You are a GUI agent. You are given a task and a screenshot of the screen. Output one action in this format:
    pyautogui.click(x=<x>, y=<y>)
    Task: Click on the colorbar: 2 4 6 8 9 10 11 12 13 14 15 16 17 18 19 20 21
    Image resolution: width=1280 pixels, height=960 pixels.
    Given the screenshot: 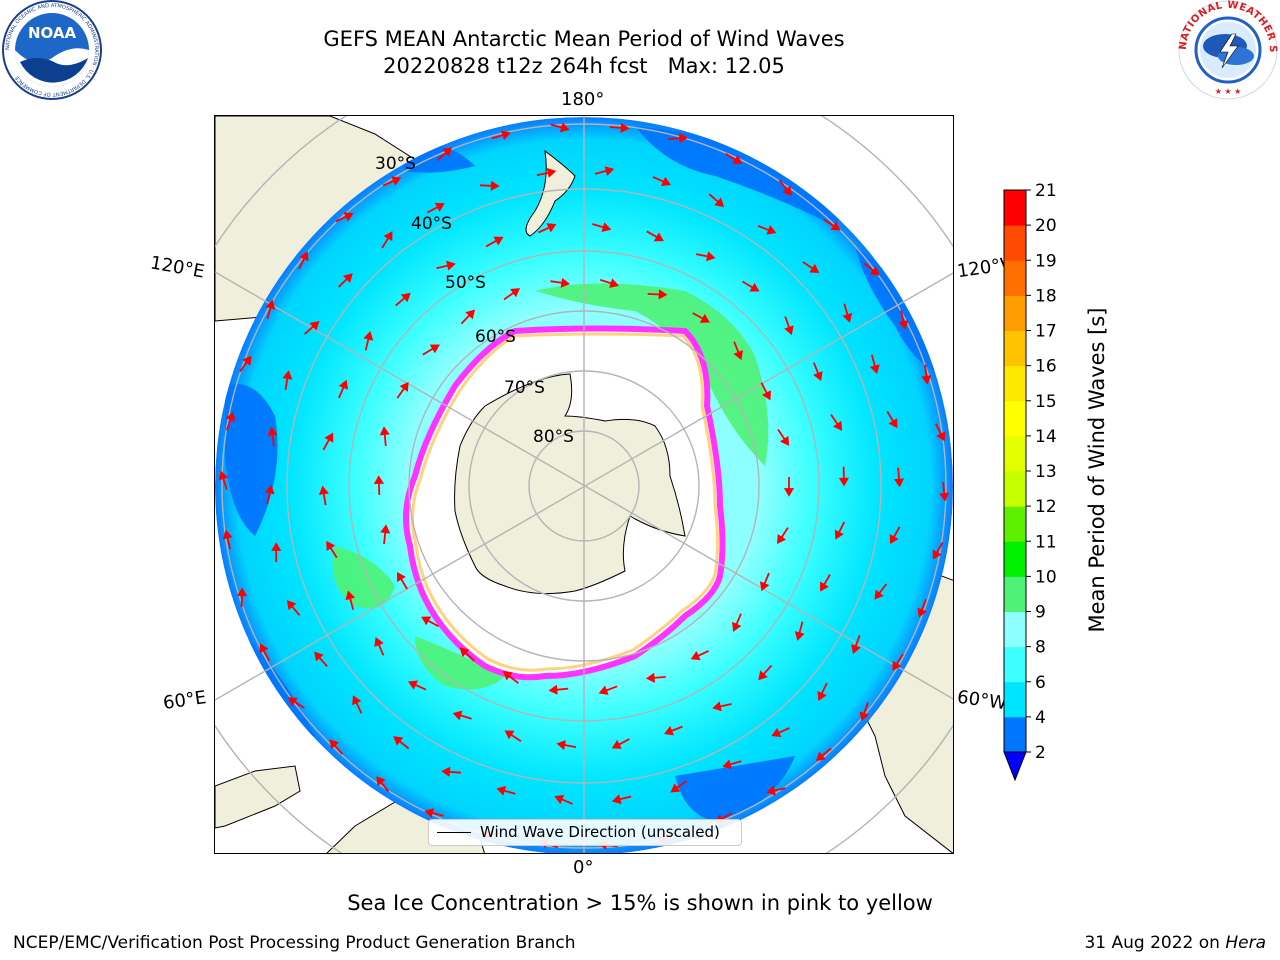 What is the action you would take?
    pyautogui.click(x=1030, y=481)
    